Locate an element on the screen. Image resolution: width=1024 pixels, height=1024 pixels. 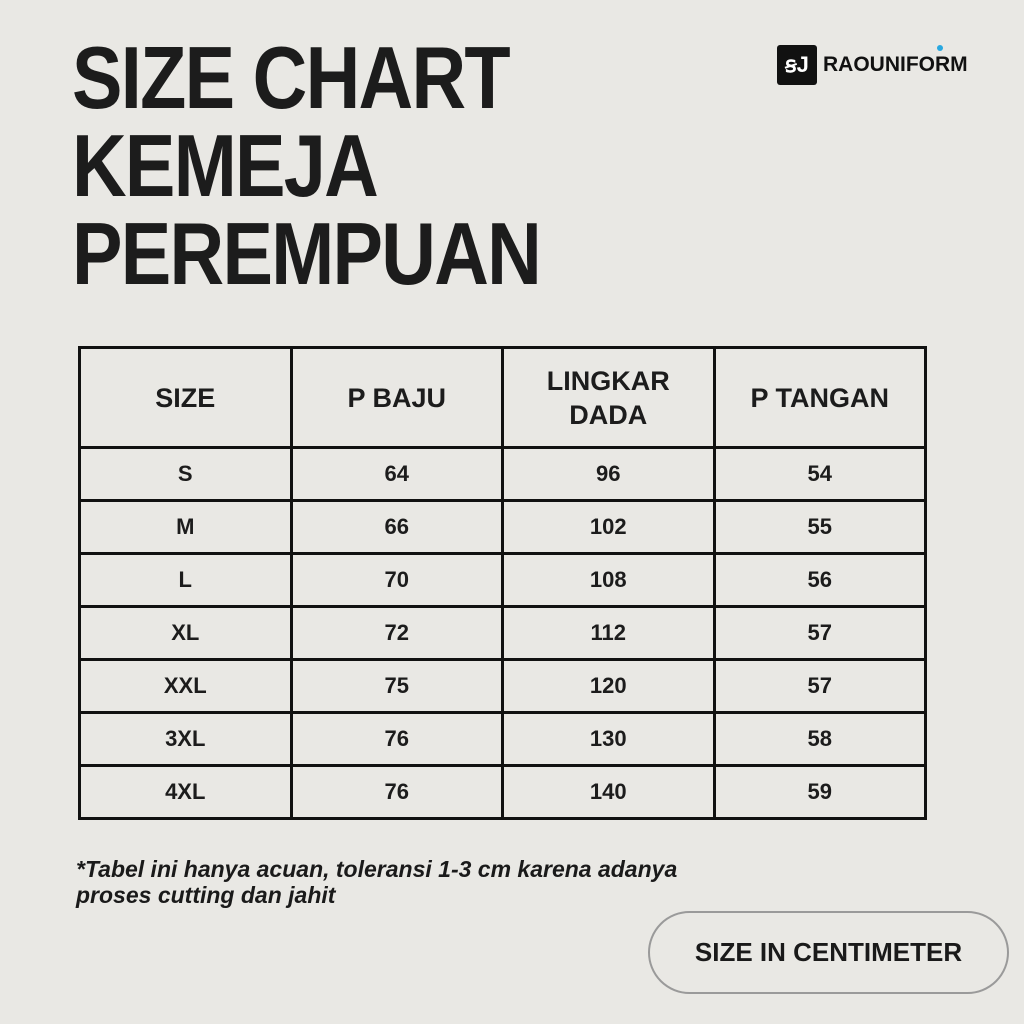
table-cell: 140 is located at coordinates (608, 792).